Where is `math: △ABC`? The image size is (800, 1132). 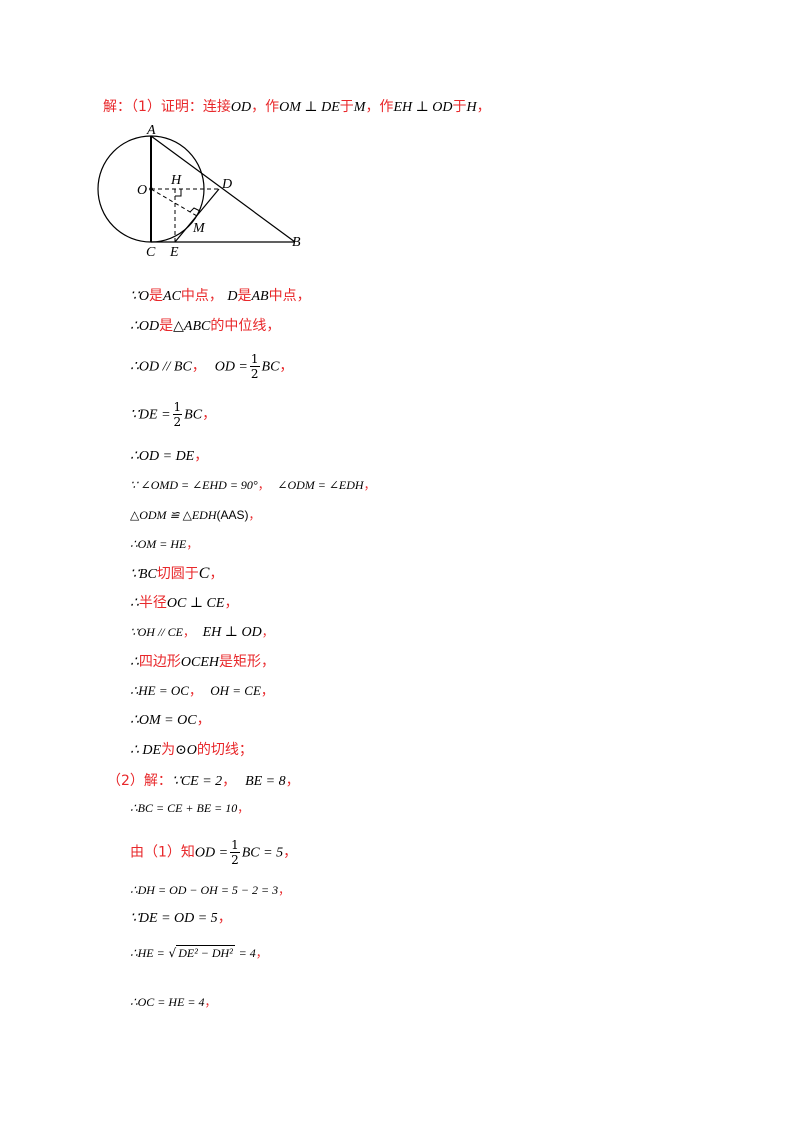
math: △ABC is located at coordinates (192, 326).